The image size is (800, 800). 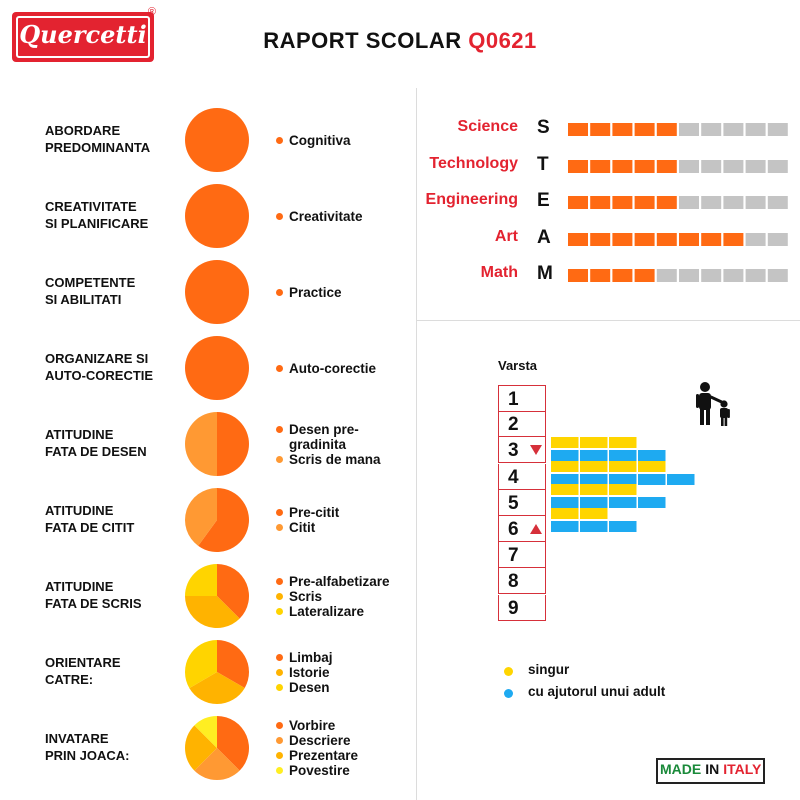 I want to click on steam-letter: T, so click(x=543, y=164).